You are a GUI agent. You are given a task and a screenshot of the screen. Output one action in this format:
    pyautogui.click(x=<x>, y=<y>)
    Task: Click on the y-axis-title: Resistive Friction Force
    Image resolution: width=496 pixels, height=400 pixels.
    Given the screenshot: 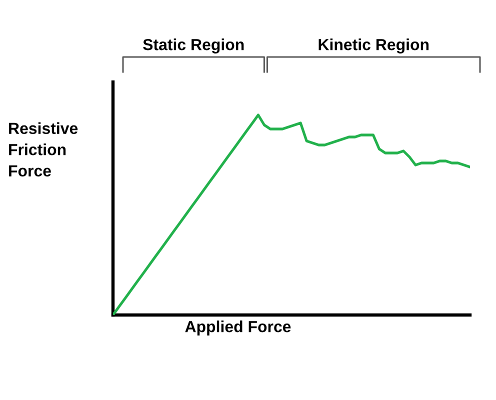 What is the action you would take?
    pyautogui.click(x=43, y=149)
    